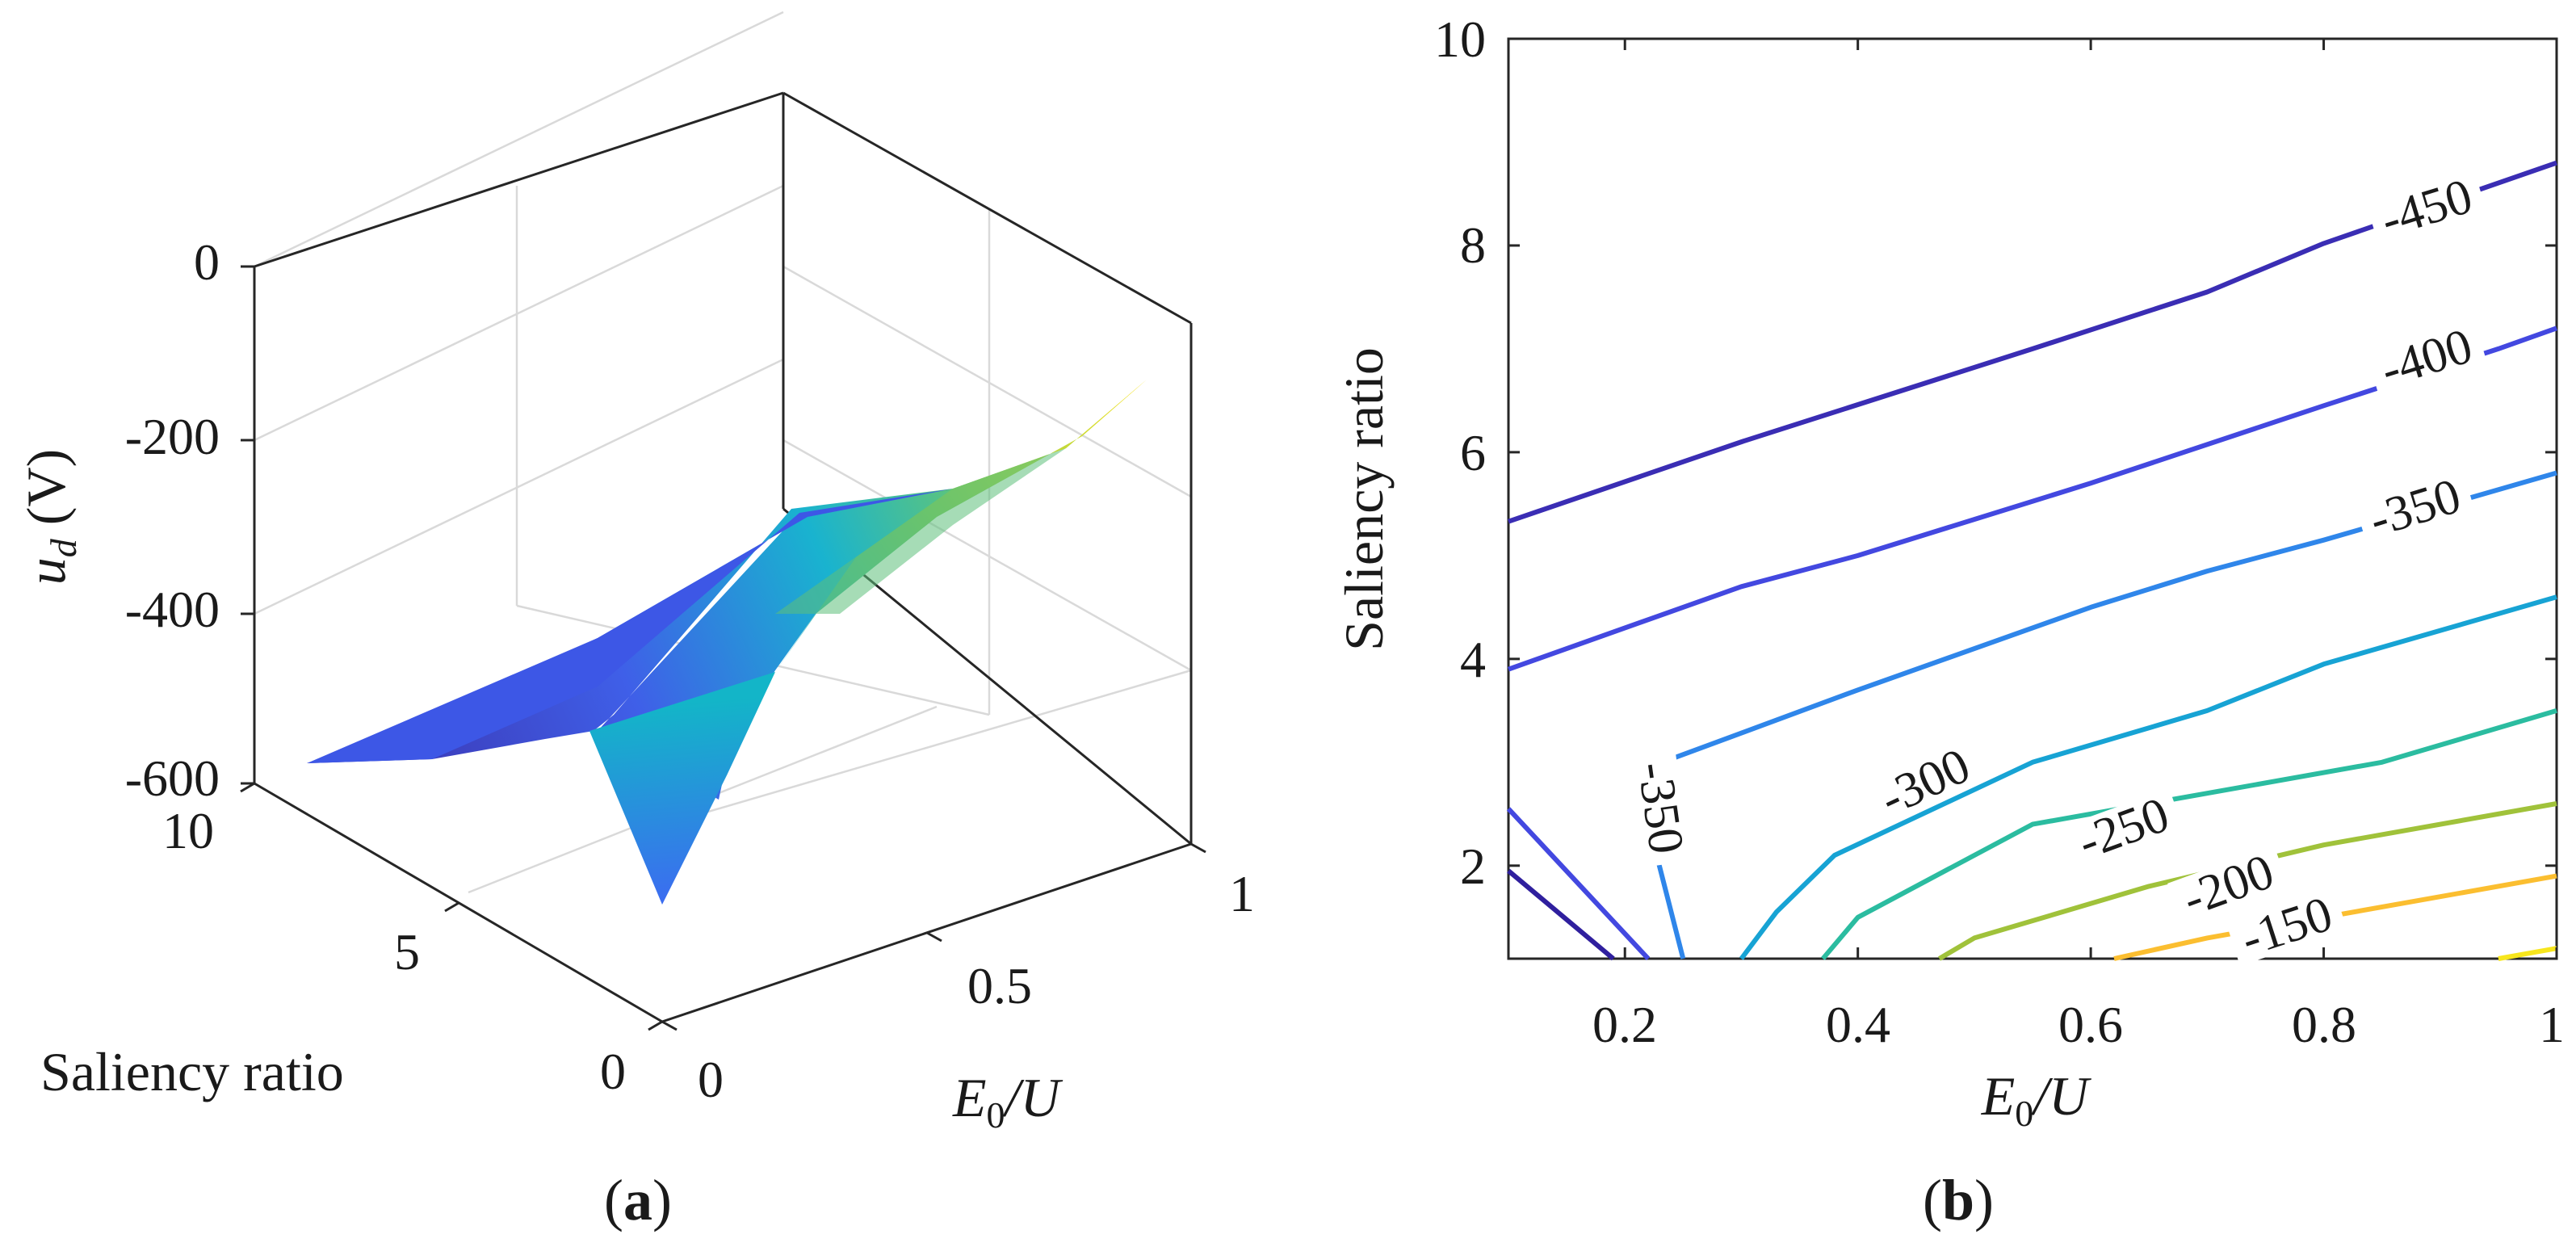  Describe the element at coordinates (188, 831) in the screenshot. I see `y-tick-label: 10` at that location.